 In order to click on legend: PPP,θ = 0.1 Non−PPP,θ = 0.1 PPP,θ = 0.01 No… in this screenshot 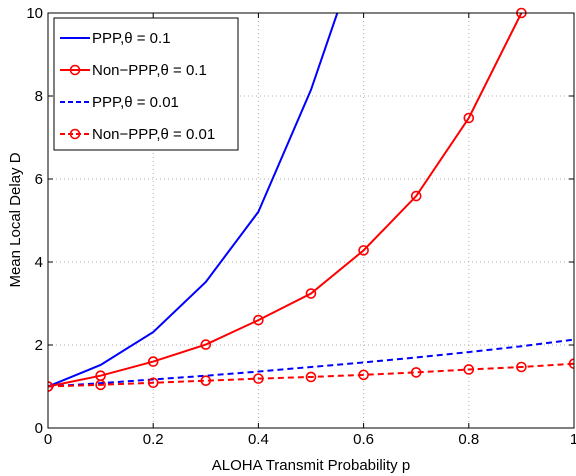, I will do `click(146, 84)`.